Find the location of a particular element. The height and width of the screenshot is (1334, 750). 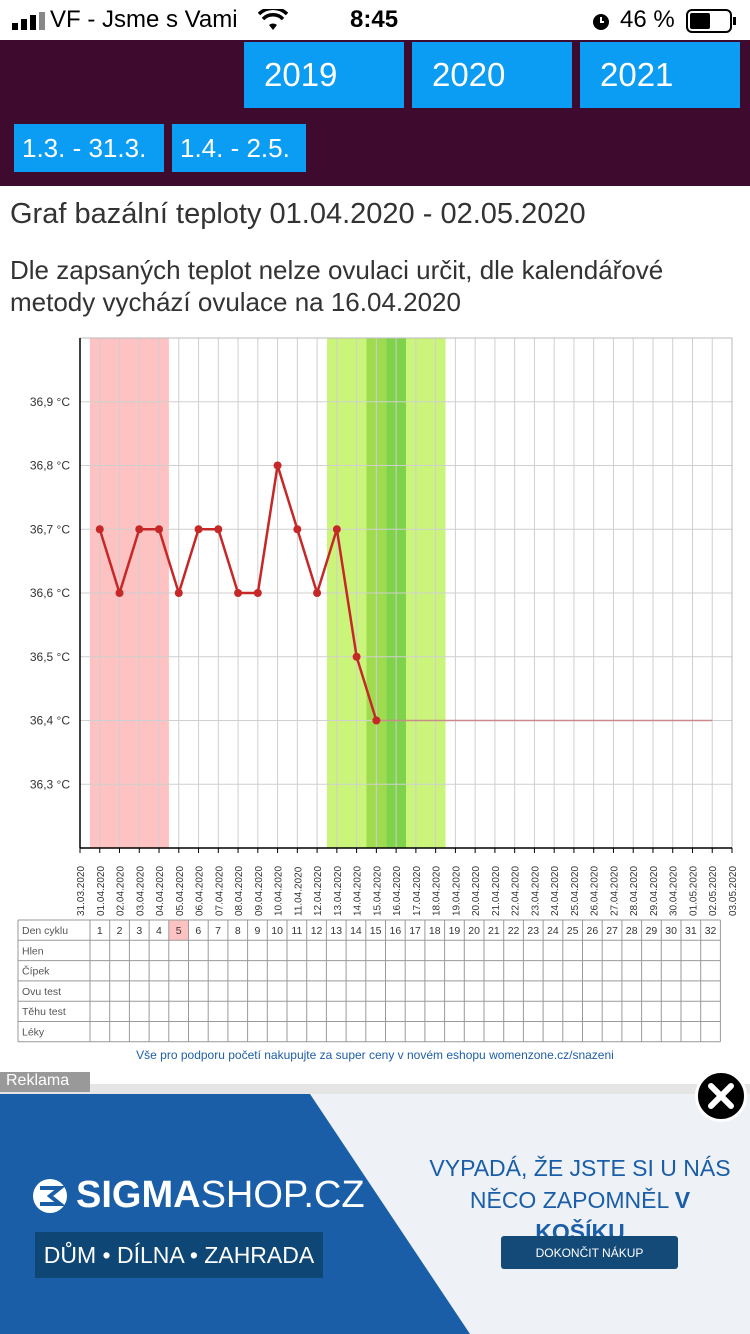

ad-headline-line2: NĚCO ZAPOMNĚL V KOŠÍKU is located at coordinates (580, 1216).